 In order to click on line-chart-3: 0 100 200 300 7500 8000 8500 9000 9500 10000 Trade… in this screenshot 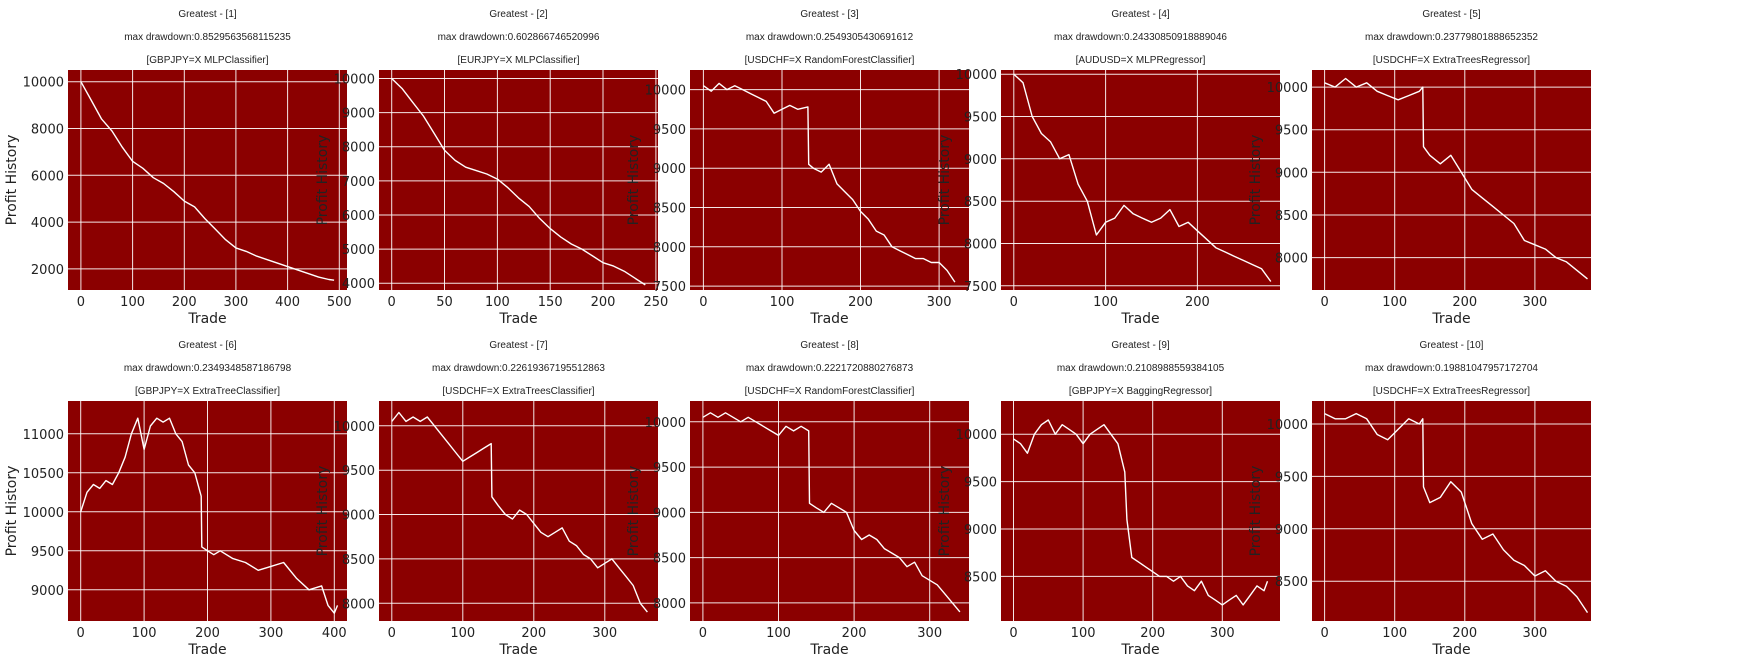, I will do `click(797, 198)`.